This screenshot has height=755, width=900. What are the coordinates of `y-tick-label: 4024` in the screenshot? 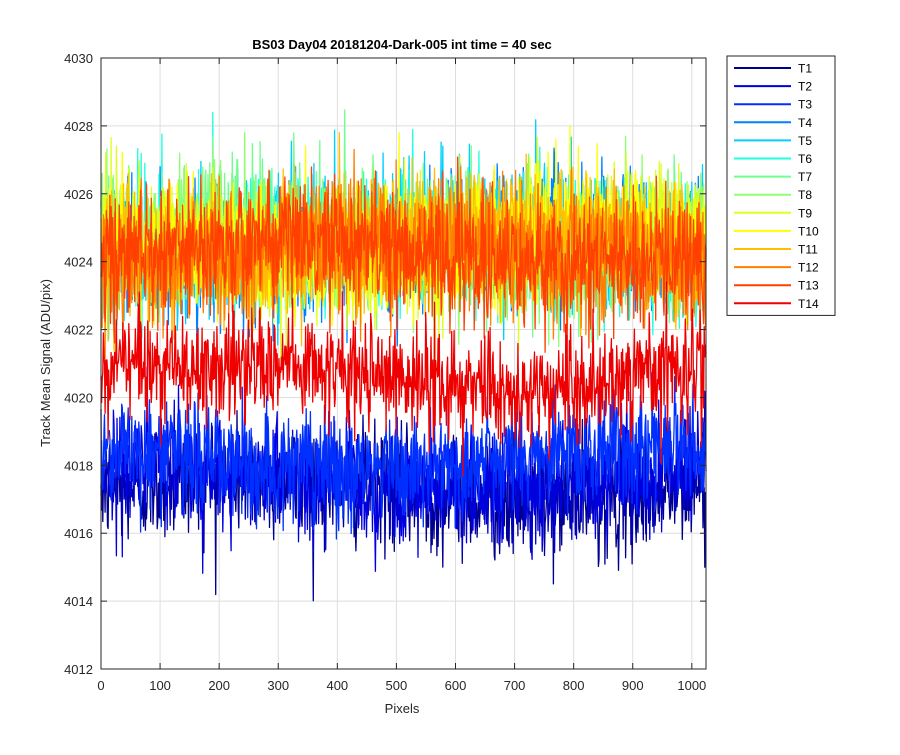 It's located at (78, 262).